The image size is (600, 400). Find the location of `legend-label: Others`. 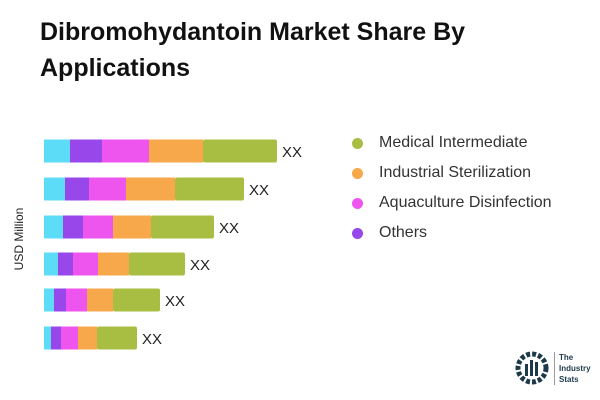

legend-label: Others is located at coordinates (403, 232).